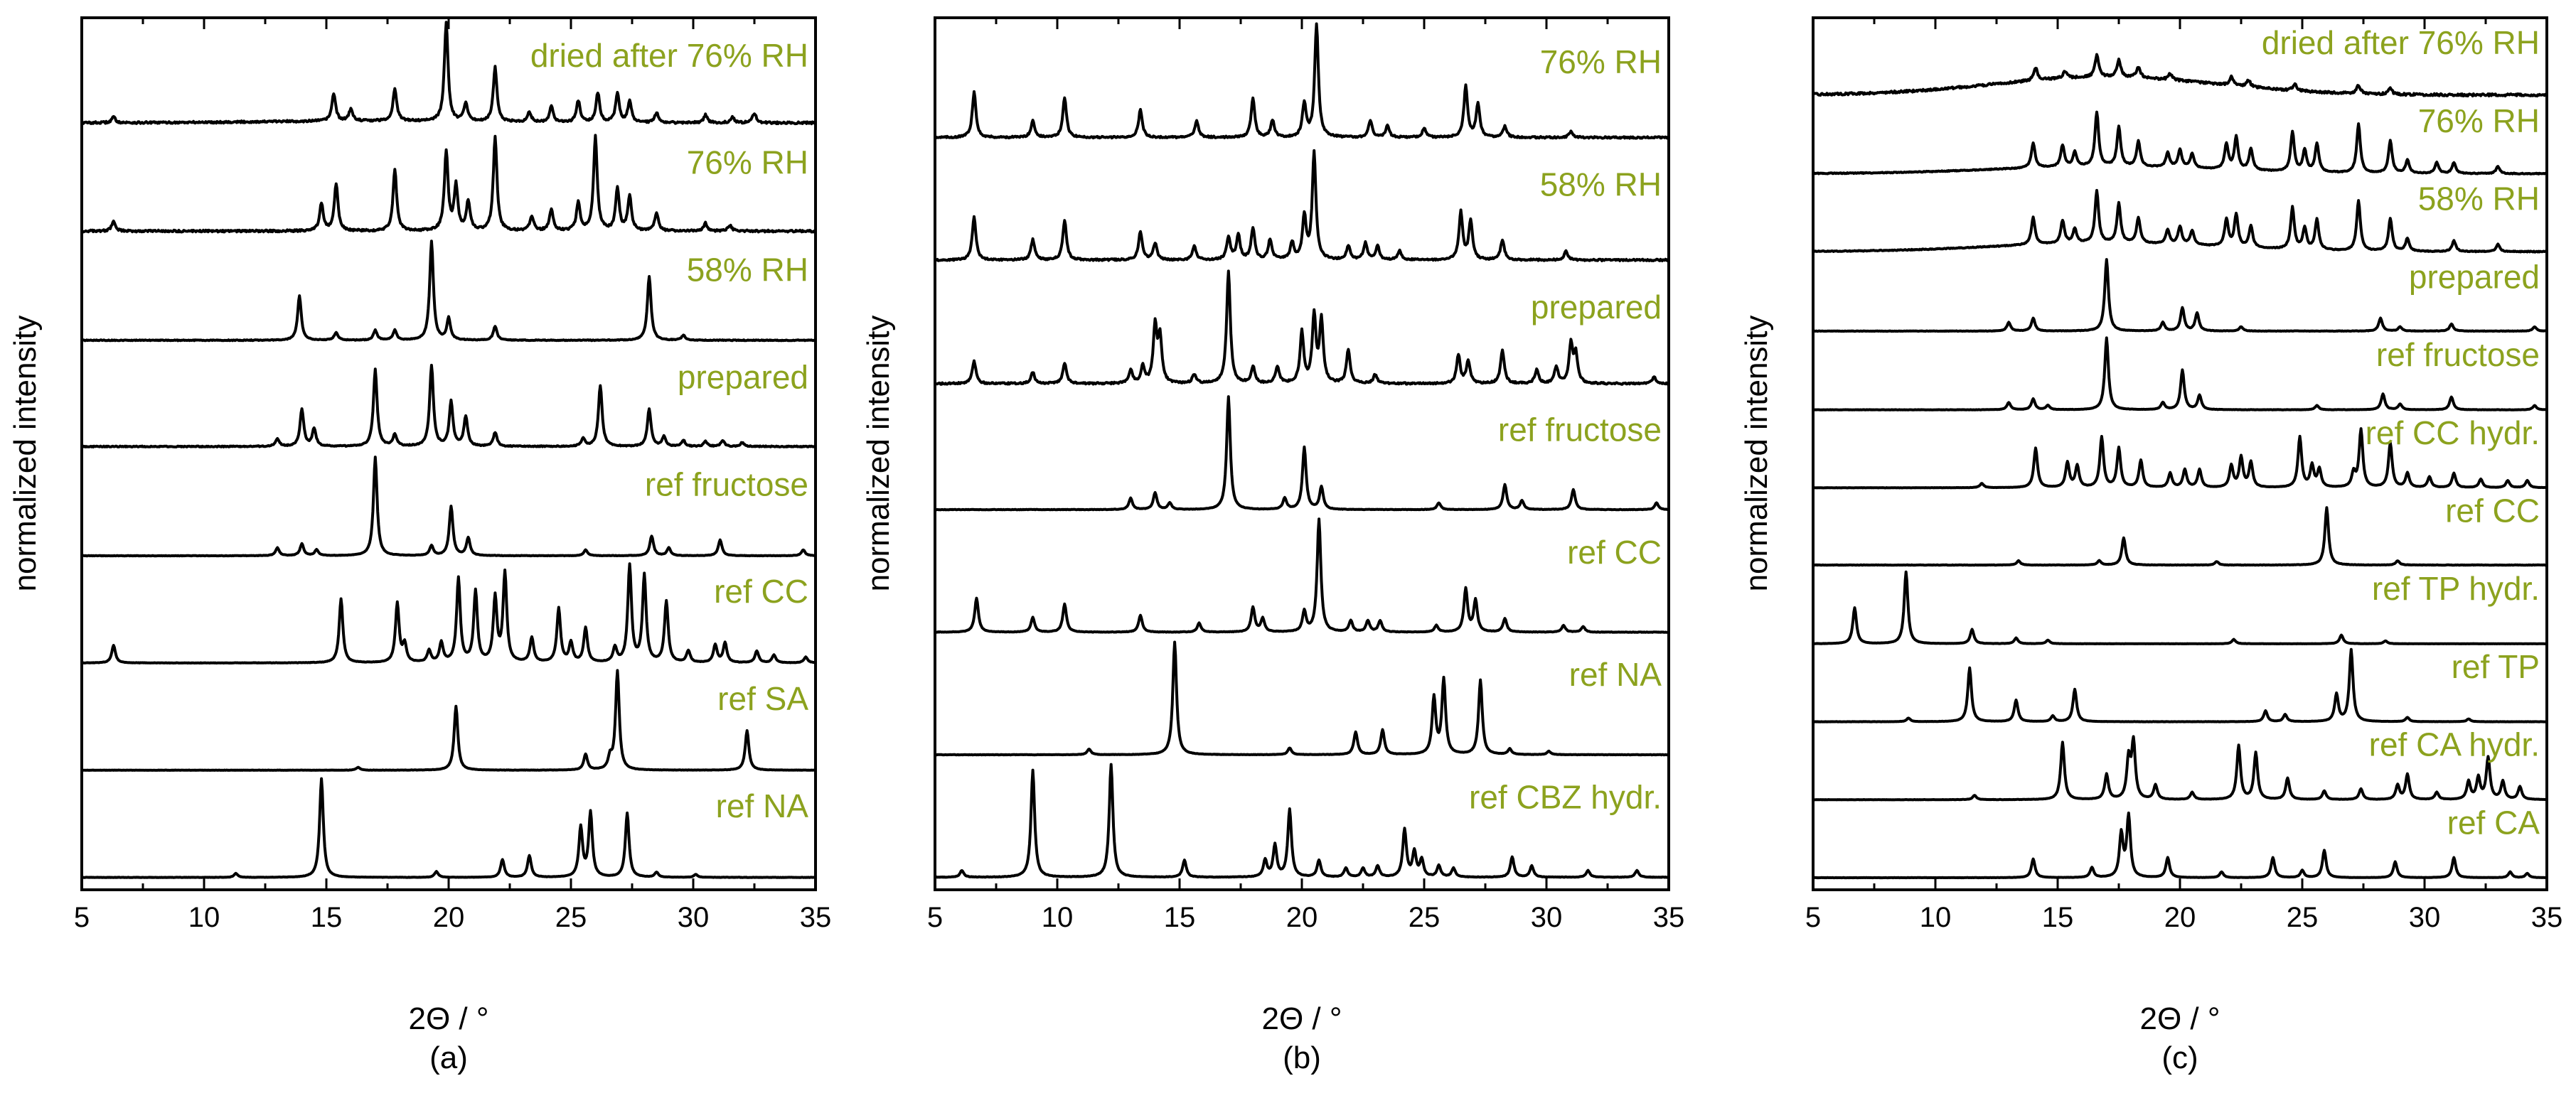 The image size is (2576, 1103). I want to click on panel-label: (c), so click(2180, 1057).